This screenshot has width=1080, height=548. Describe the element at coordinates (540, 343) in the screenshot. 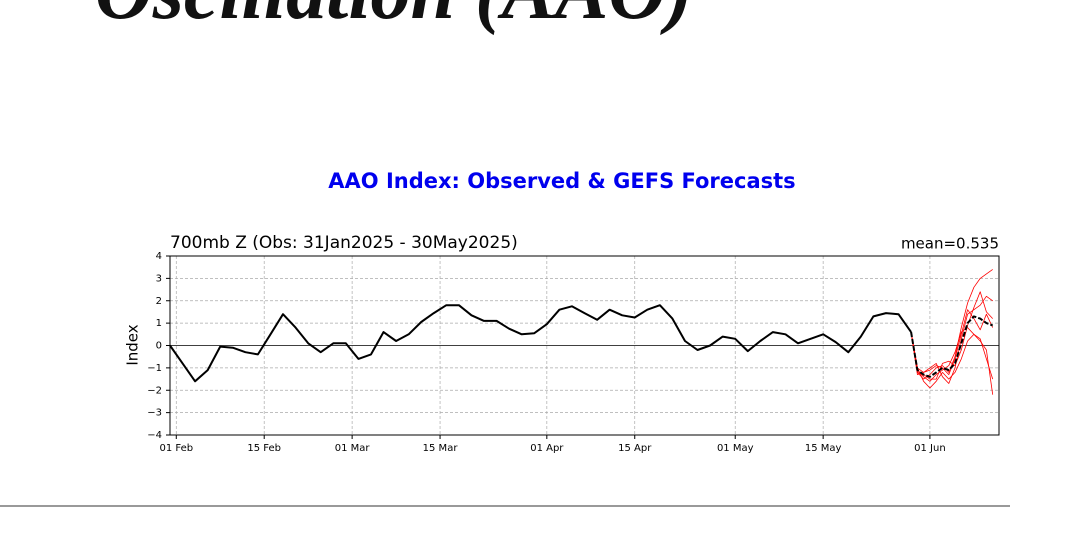

I see `observed-line` at that location.